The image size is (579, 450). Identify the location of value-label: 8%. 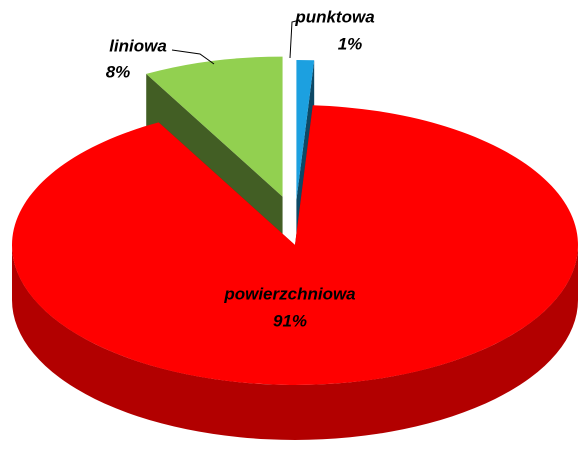
(118, 71).